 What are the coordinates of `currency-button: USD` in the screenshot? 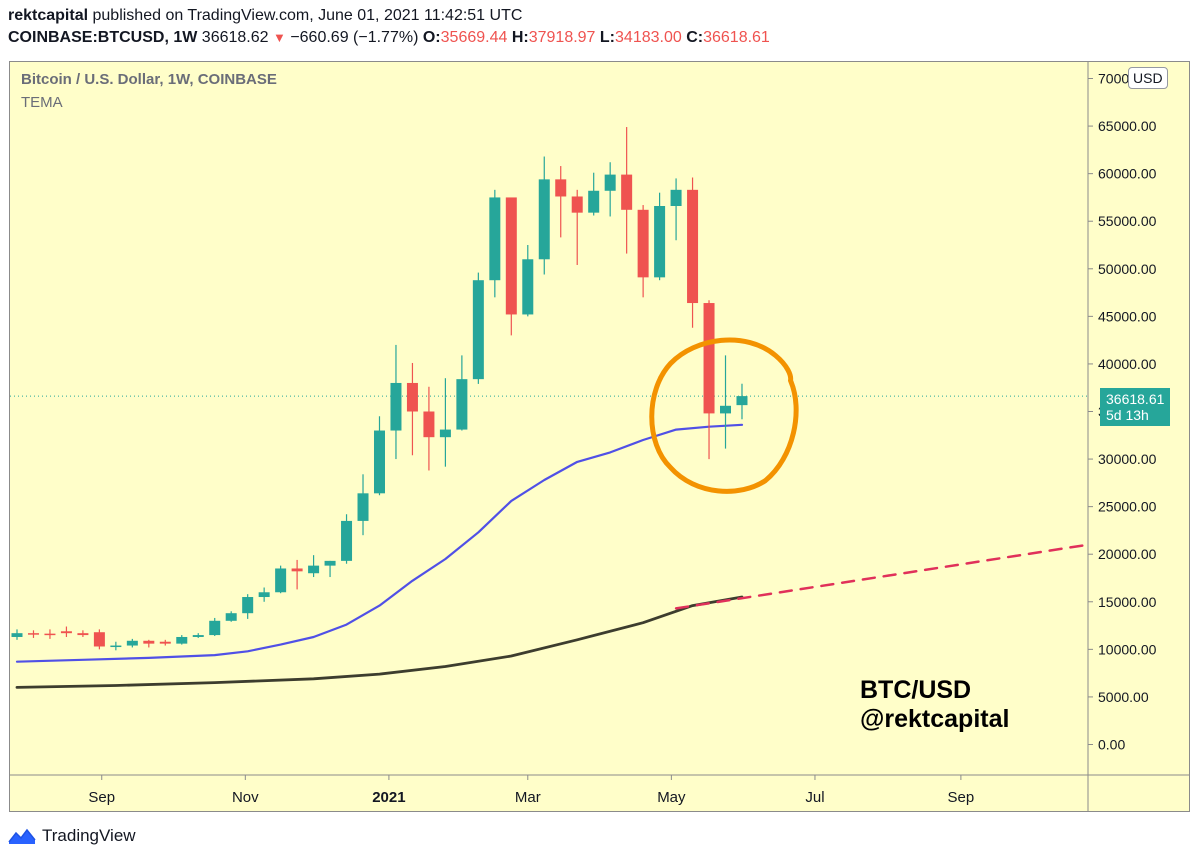 It's located at (1148, 78).